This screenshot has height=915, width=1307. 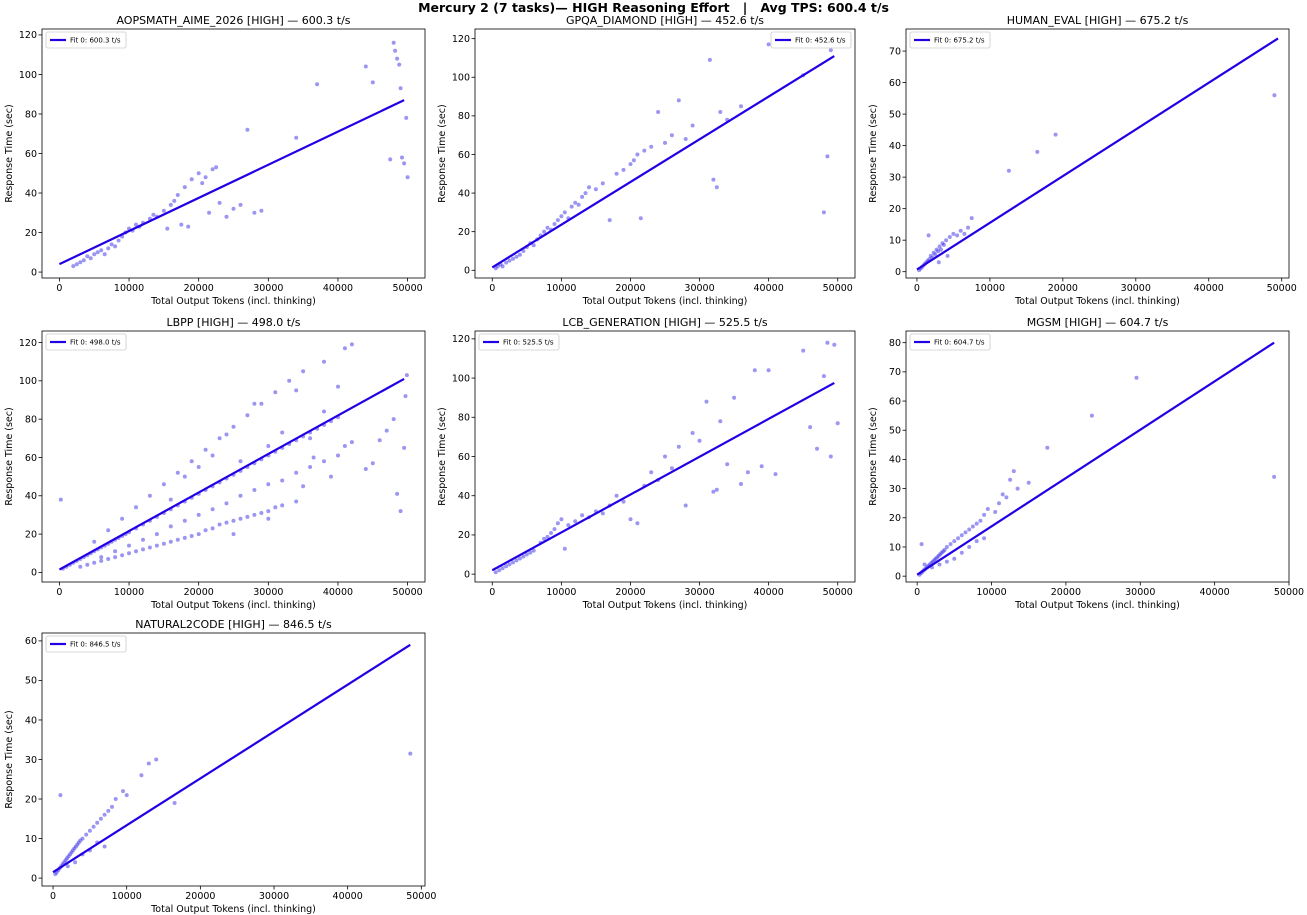 I want to click on y-tick-label: 20, so click(x=895, y=209).